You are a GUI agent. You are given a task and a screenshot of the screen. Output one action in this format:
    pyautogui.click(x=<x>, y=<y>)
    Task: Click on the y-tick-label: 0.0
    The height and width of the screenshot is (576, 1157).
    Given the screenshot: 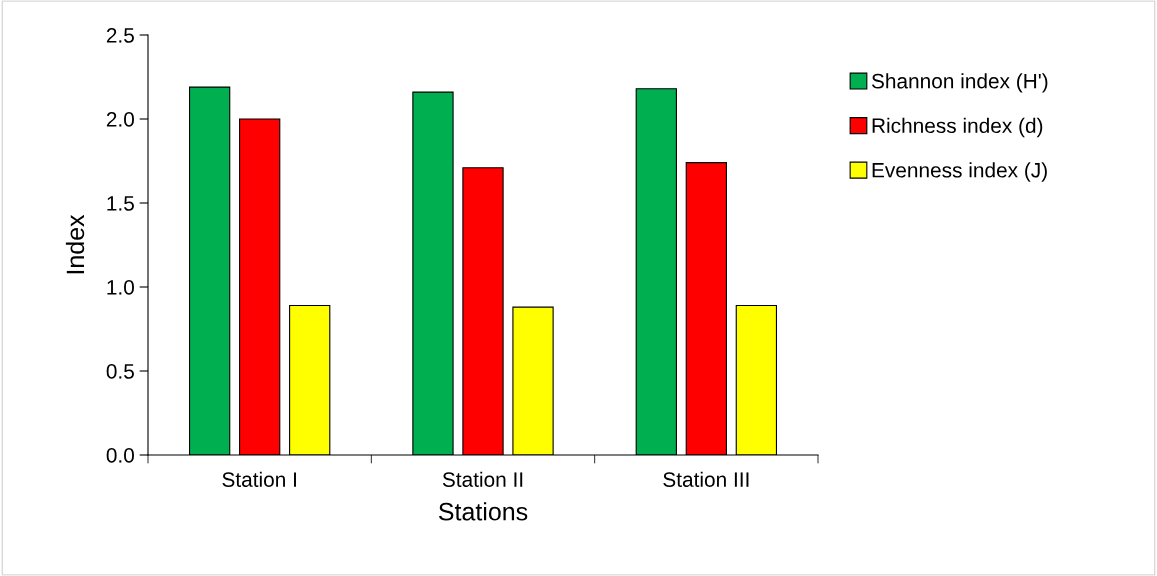 What is the action you would take?
    pyautogui.click(x=120, y=455)
    